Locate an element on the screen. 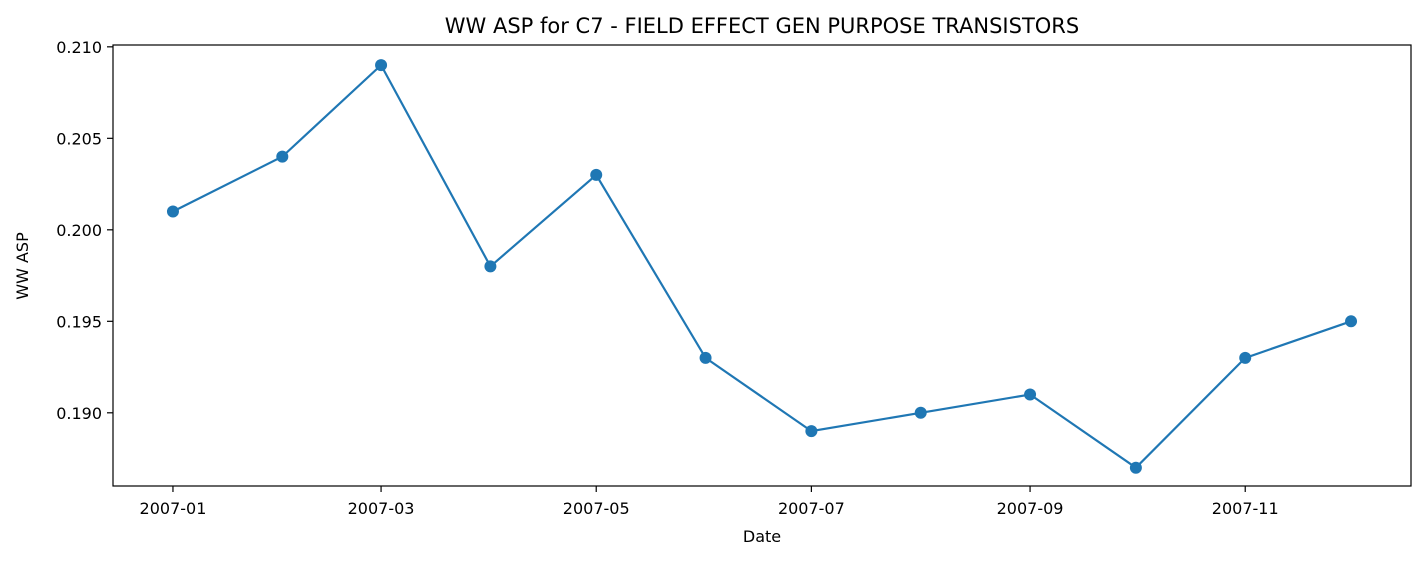 This screenshot has height=561, width=1425. y-tick-label: 0.195 is located at coordinates (79, 321).